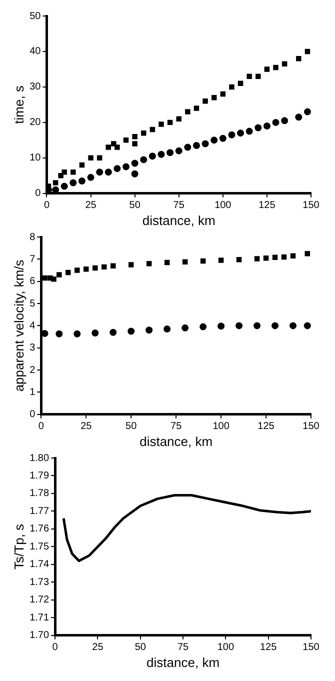  I want to click on y-tick-label: 1.77, so click(40, 511).